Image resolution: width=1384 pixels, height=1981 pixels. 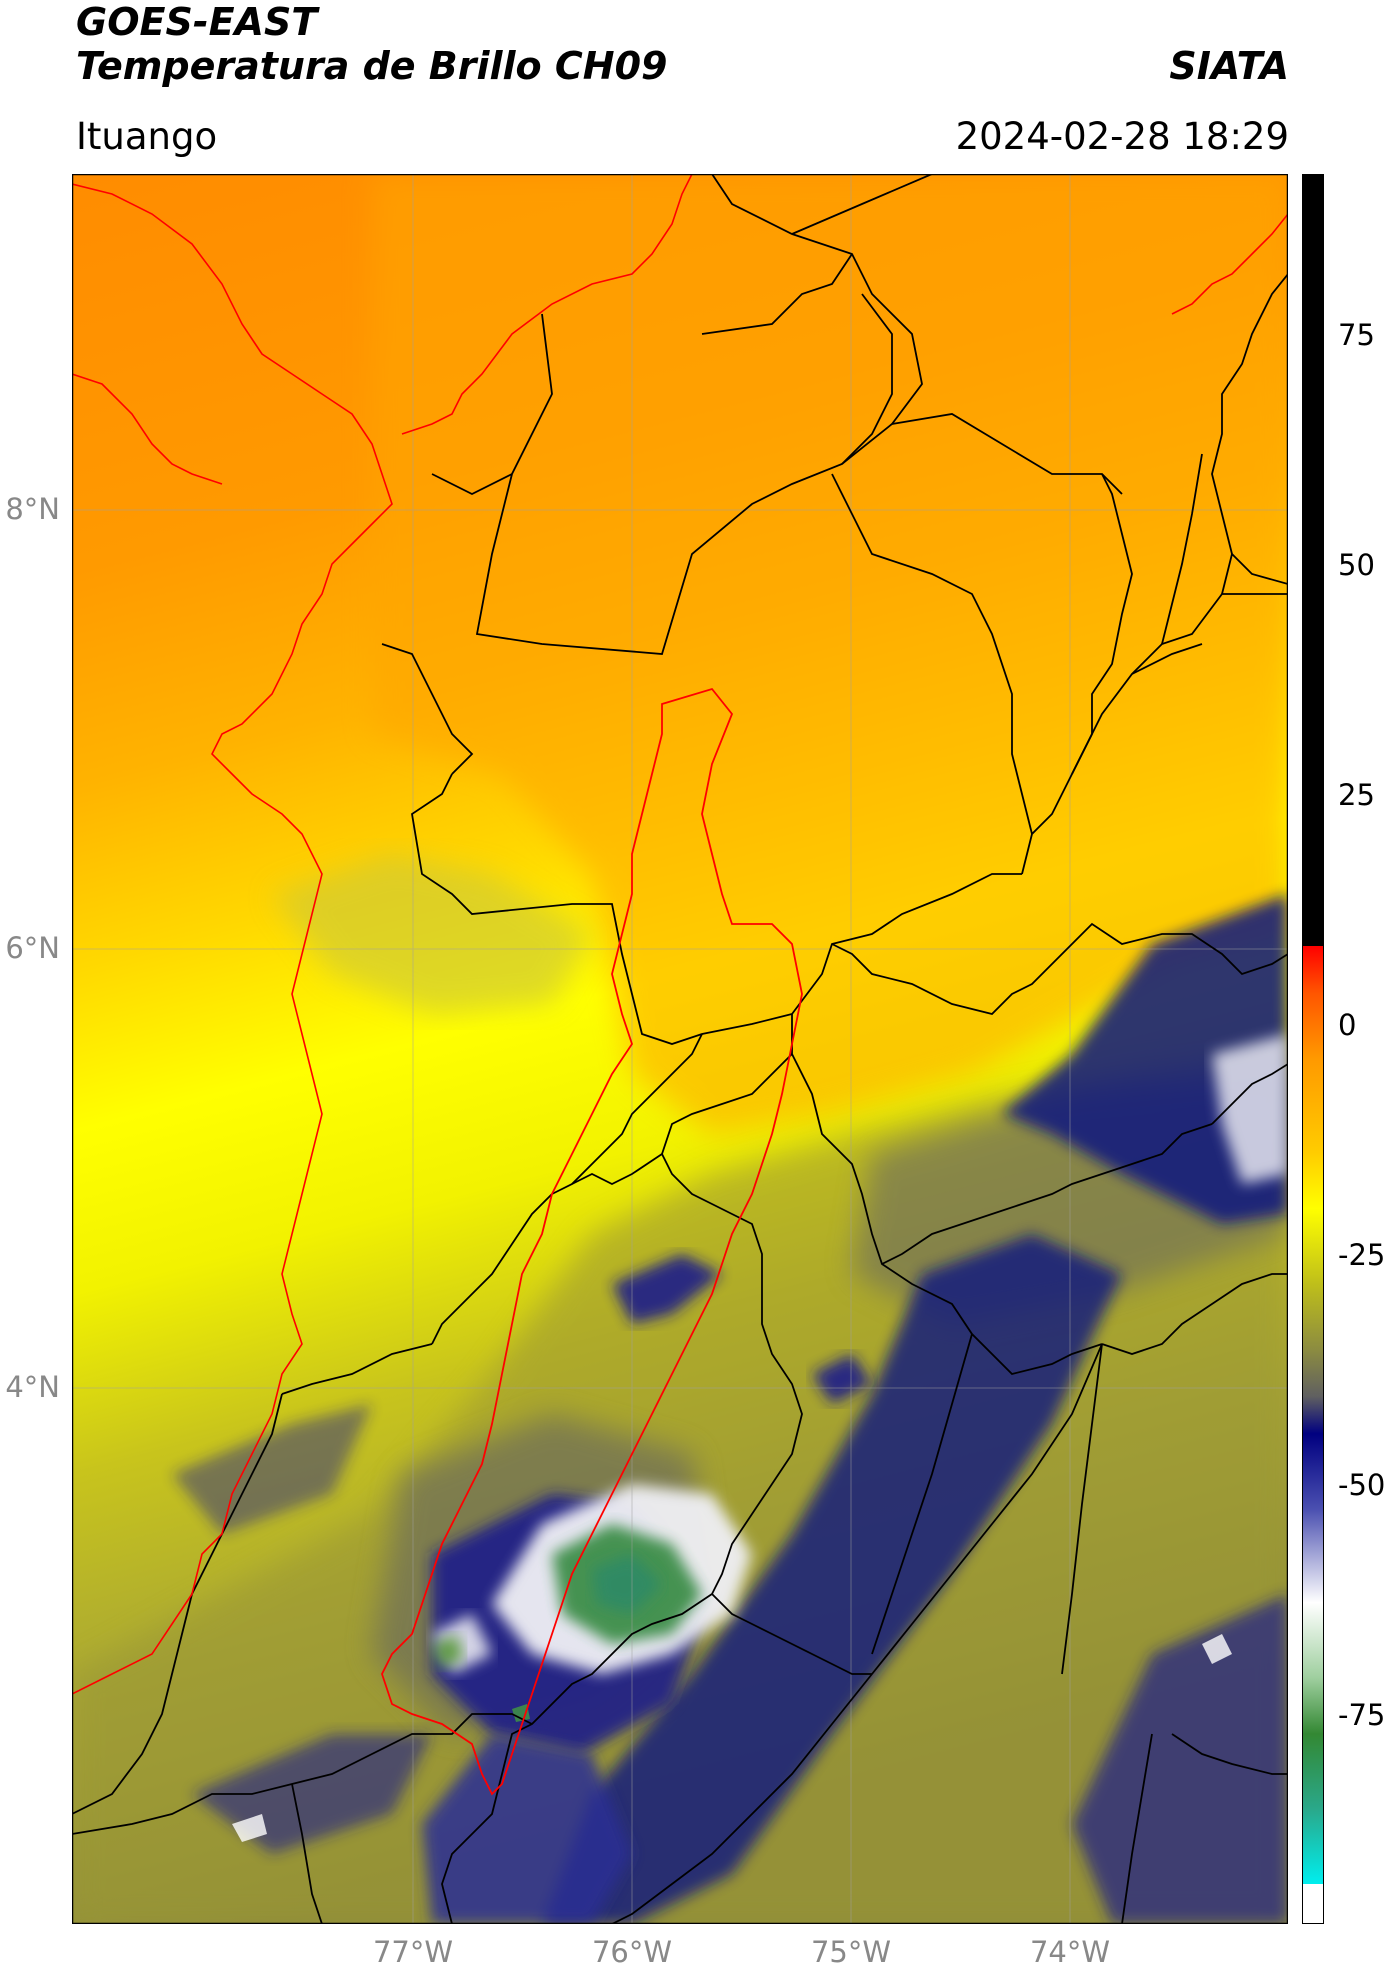 I want to click on colorbar-label-minus25: -25, so click(x=1361, y=1255).